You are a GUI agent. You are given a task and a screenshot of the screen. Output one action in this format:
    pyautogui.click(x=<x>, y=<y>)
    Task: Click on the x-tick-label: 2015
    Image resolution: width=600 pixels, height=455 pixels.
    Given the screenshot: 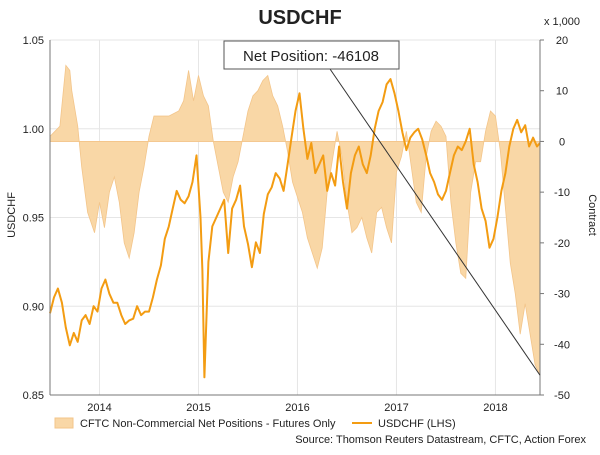 What is the action you would take?
    pyautogui.click(x=198, y=408)
    